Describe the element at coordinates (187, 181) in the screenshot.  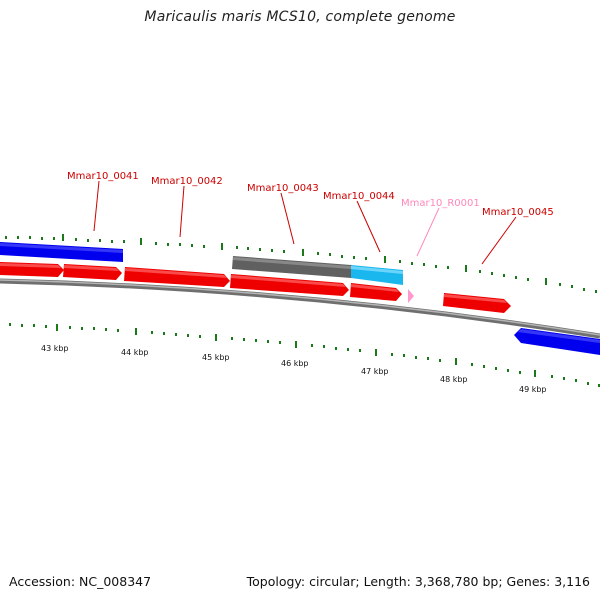
I see `gene-label: Mmar10_0042` at that location.